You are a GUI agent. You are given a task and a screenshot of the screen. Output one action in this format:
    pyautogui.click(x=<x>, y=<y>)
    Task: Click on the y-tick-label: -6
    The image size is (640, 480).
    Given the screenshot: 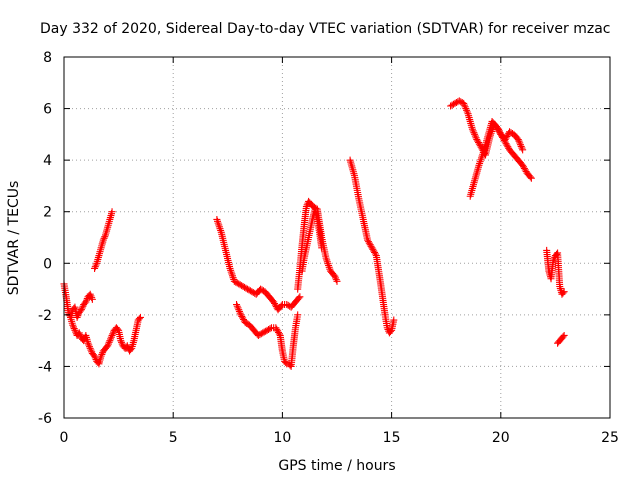 What is the action you would take?
    pyautogui.click(x=45, y=419)
    